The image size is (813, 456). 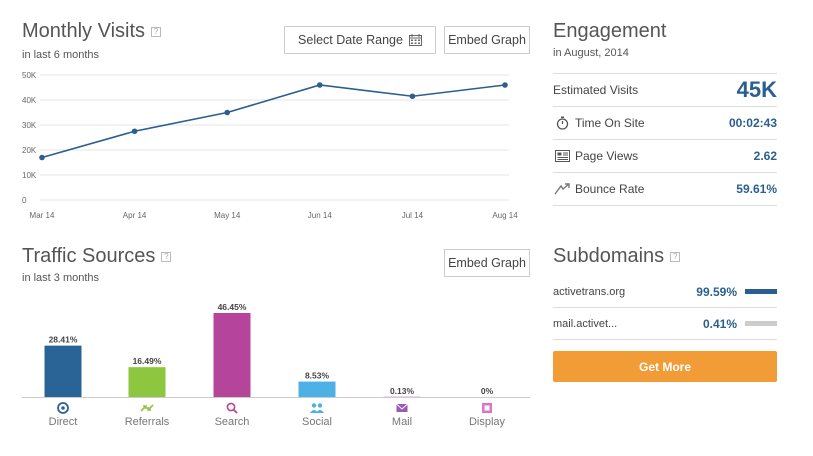 What do you see at coordinates (413, 215) in the screenshot?
I see `x-tick-label: Jul 14` at bounding box center [413, 215].